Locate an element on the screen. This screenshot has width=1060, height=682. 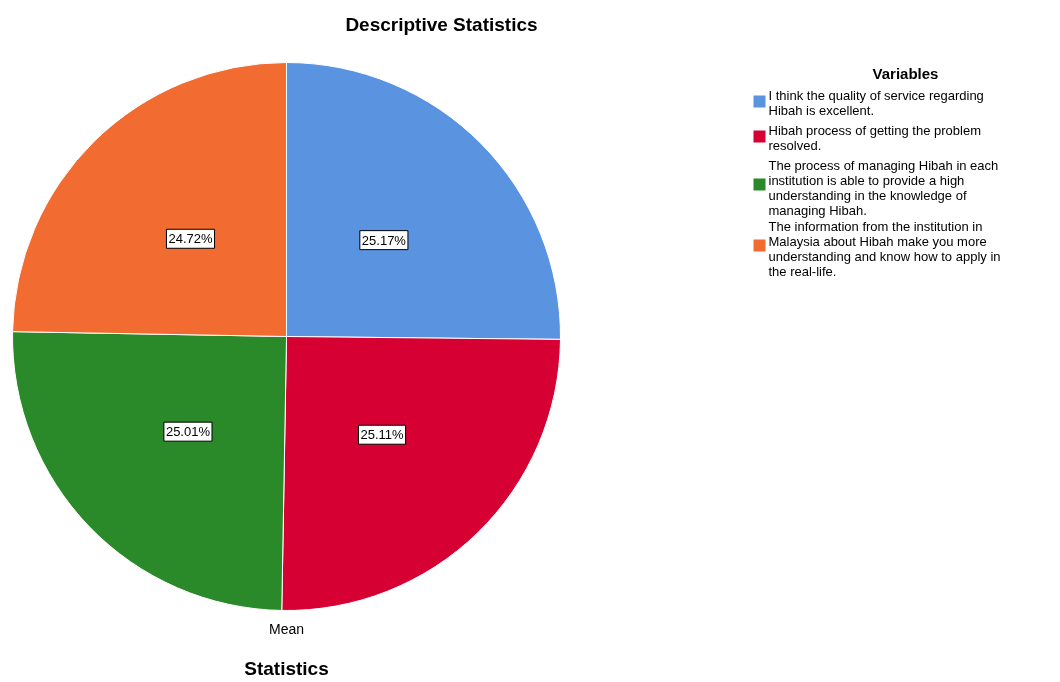
data-label: 25.17% is located at coordinates (384, 240).